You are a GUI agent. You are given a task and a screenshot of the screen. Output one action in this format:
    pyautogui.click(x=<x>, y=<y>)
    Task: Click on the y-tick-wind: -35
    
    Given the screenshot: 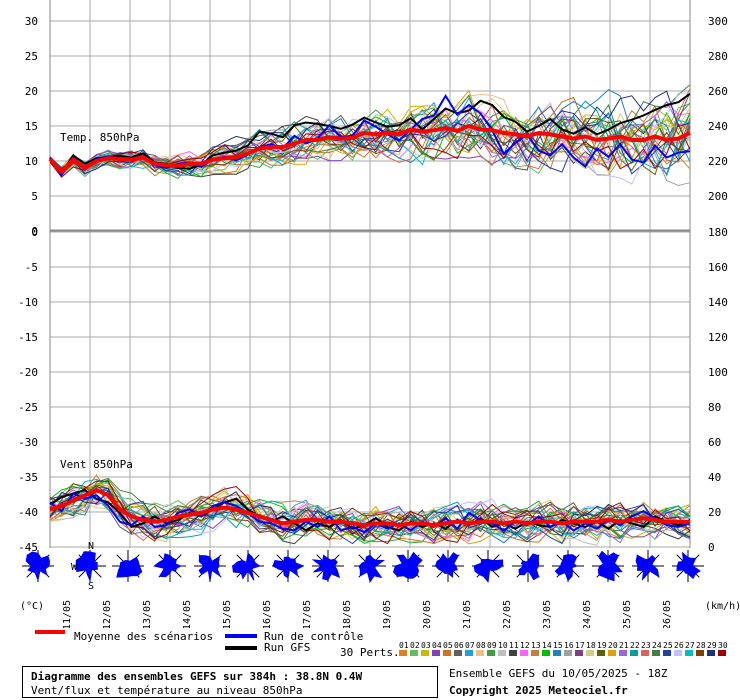 What is the action you would take?
    pyautogui.click(x=28, y=477)
    